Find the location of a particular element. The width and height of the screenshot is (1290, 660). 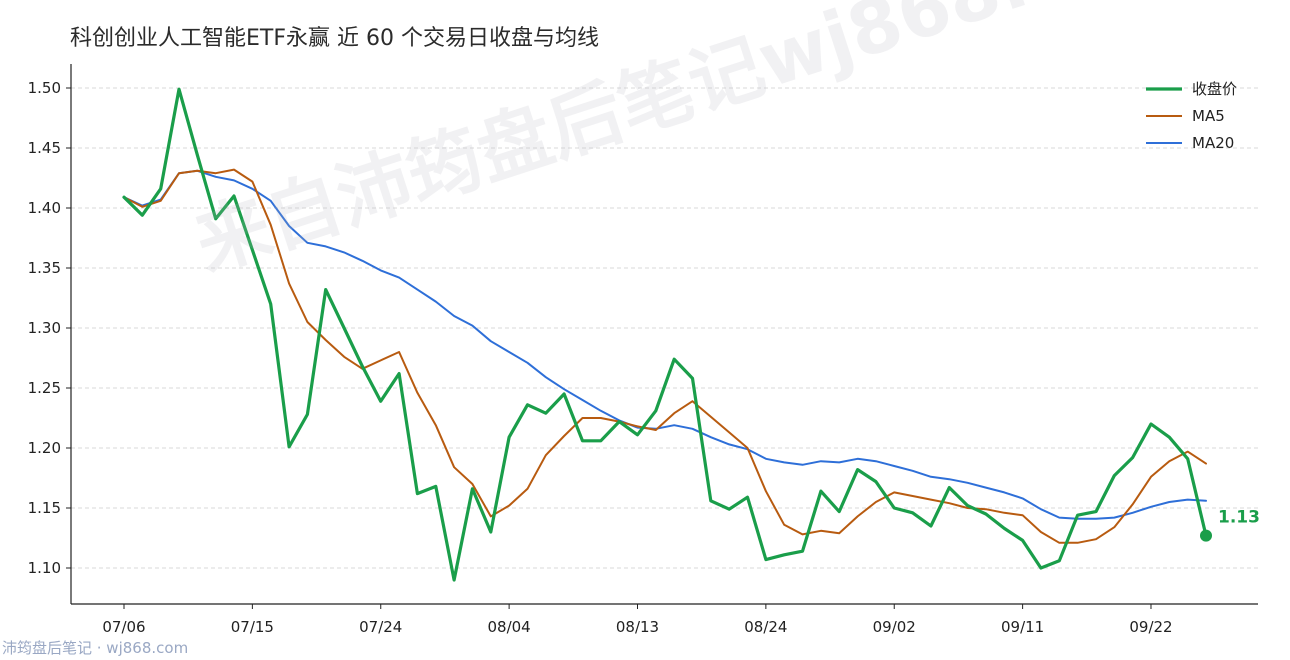

last-close-marker is located at coordinates (1206, 535).